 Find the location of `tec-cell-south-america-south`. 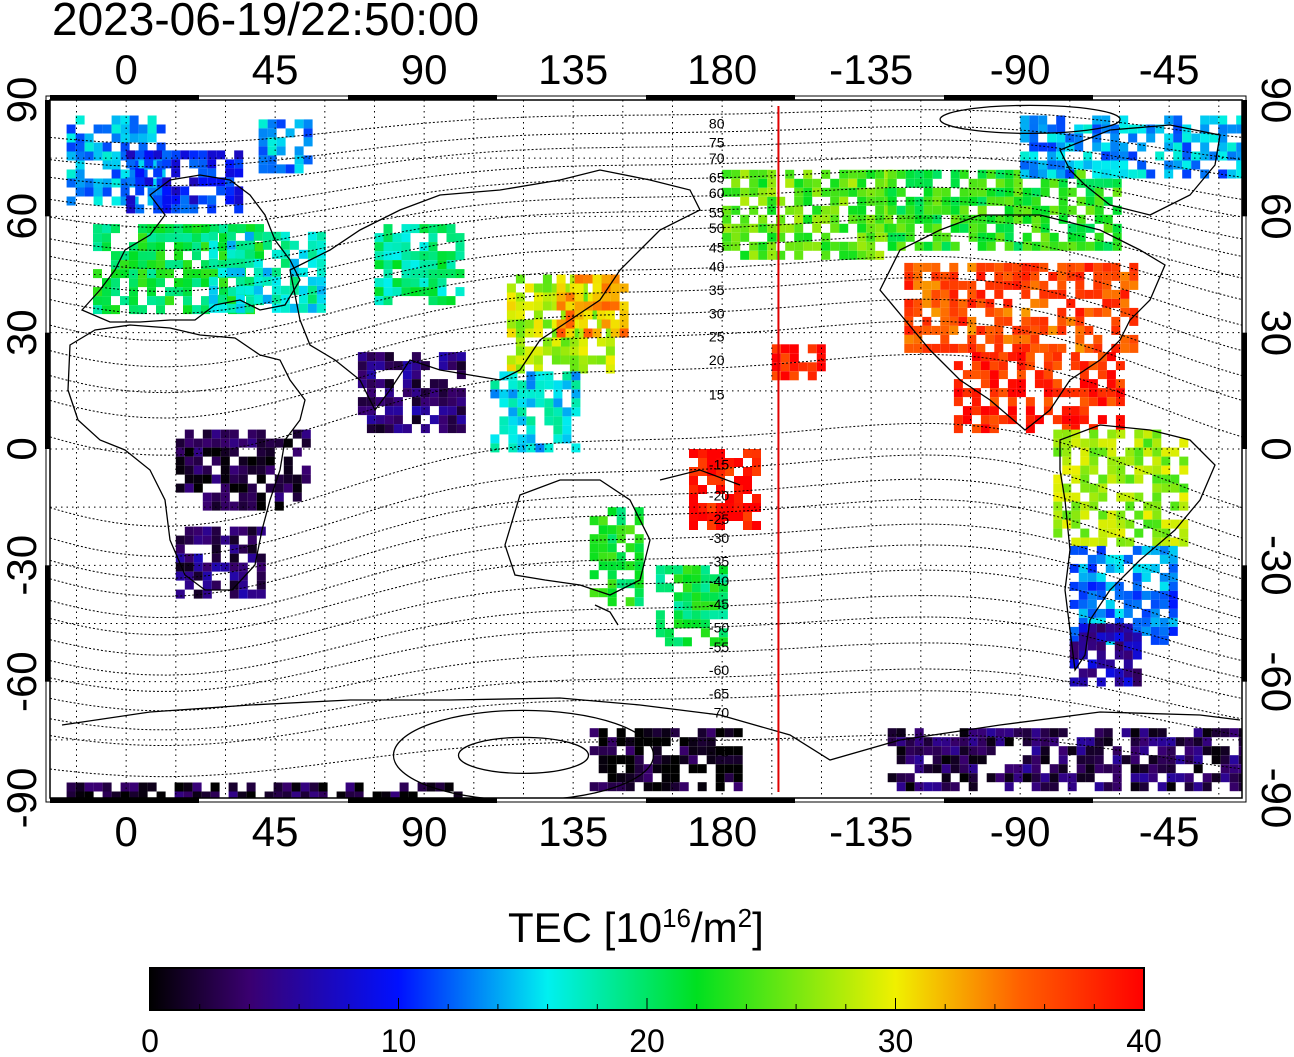

tec-cell-south-america-south is located at coordinates (1164, 595).